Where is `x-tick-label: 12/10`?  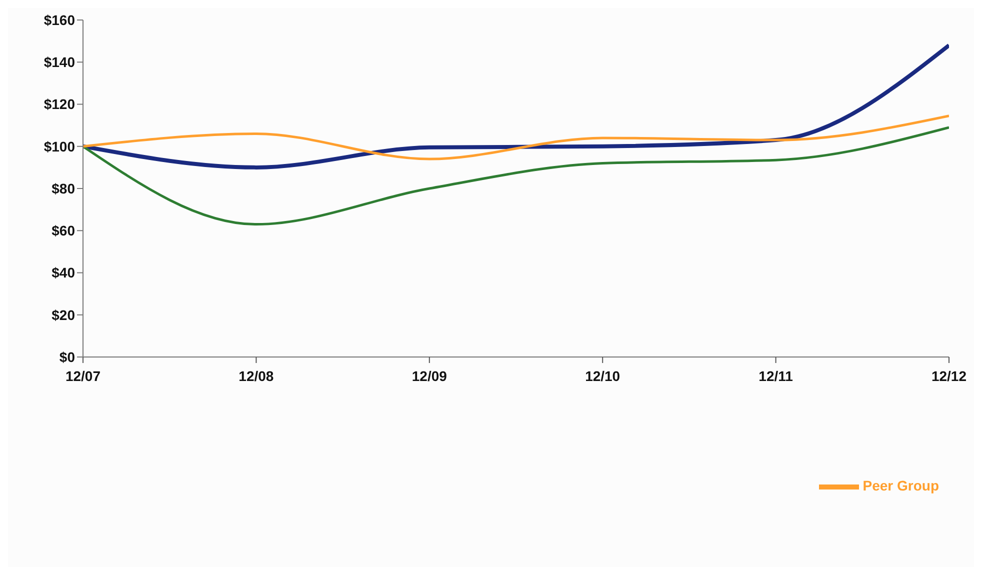 x-tick-label: 12/10 is located at coordinates (602, 376).